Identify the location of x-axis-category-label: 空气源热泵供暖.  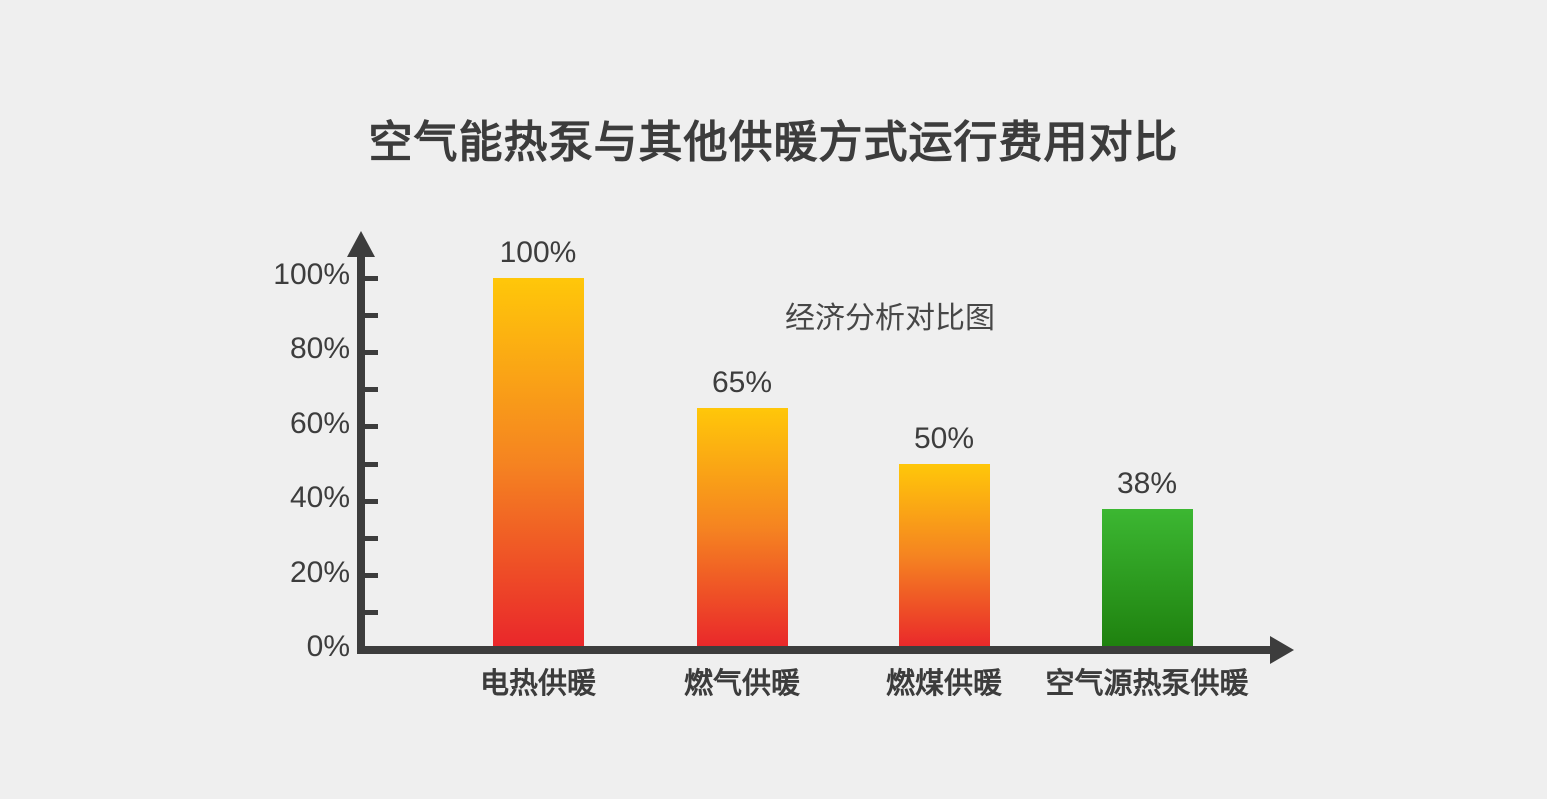
(1147, 684).